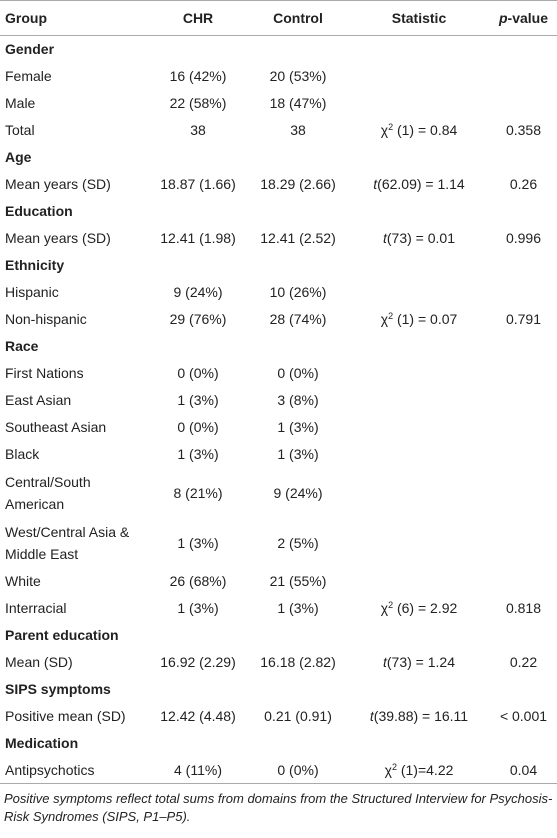 The image size is (557, 838). I want to click on statistic-cell: χ2 (1) = 0.84, so click(419, 130).